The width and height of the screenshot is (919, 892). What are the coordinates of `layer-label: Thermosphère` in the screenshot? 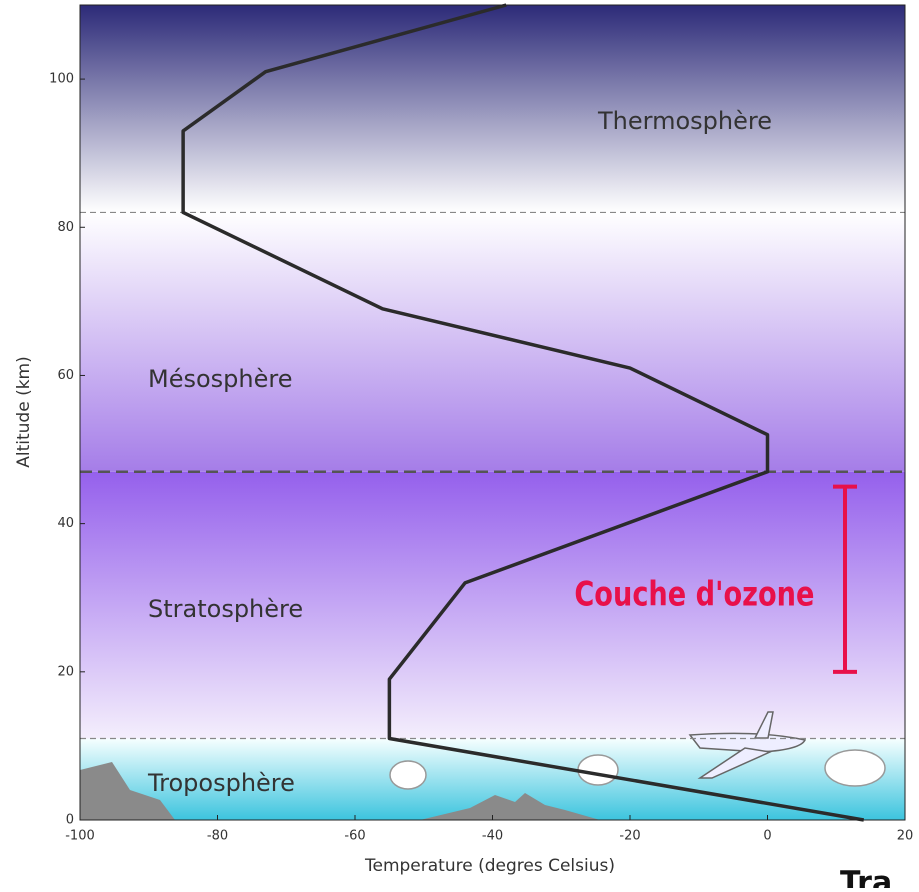 It's located at (684, 121).